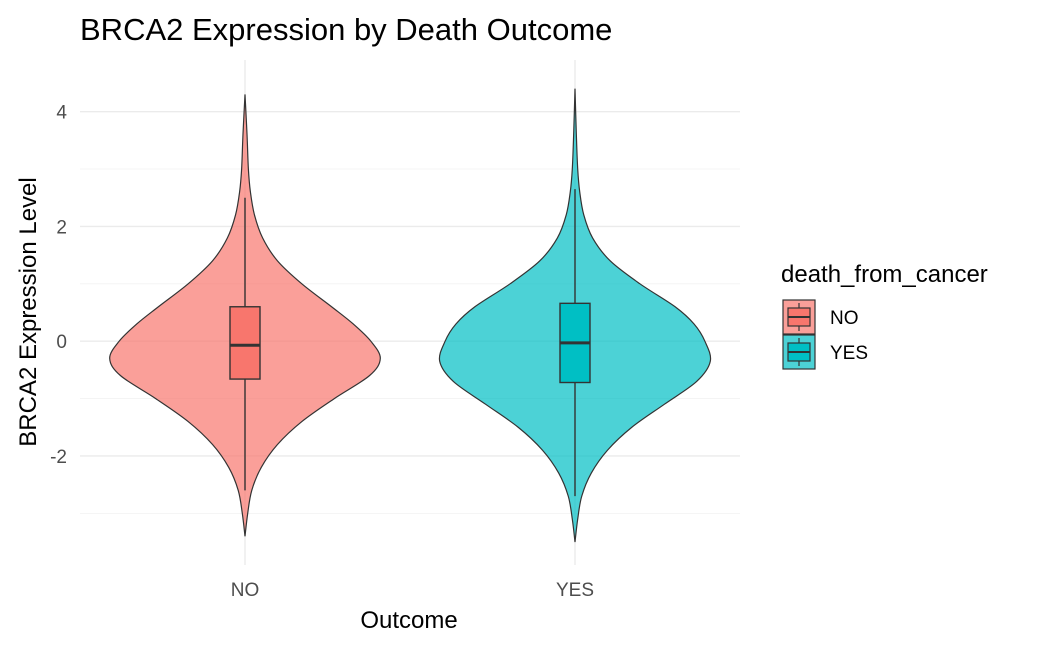 This screenshot has width=1050, height=648. Describe the element at coordinates (408, 620) in the screenshot. I see `x-axis-title: Outcome` at that location.